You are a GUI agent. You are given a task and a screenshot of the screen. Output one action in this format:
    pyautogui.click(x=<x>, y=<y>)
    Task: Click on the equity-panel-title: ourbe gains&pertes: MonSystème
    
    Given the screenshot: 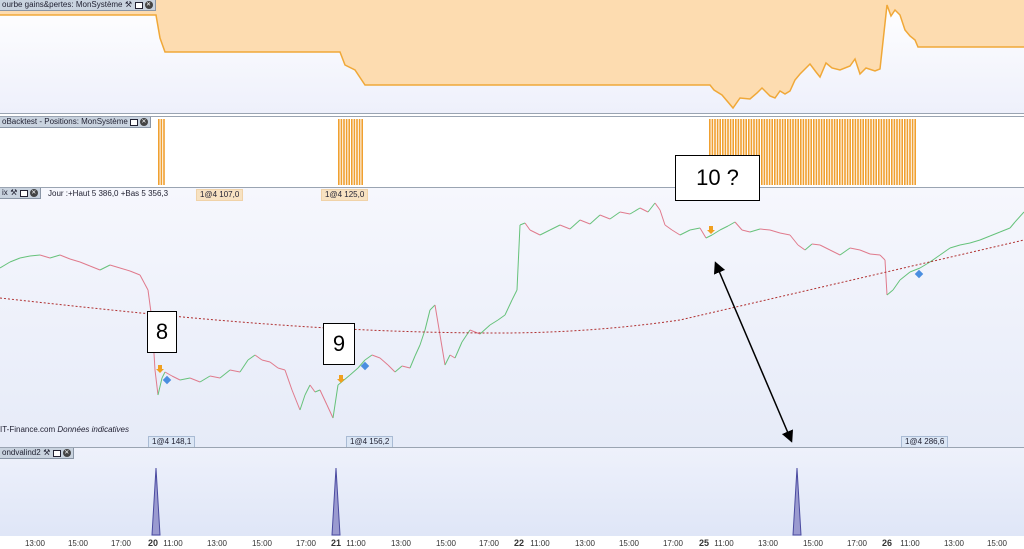 What is the action you would take?
    pyautogui.click(x=62, y=4)
    